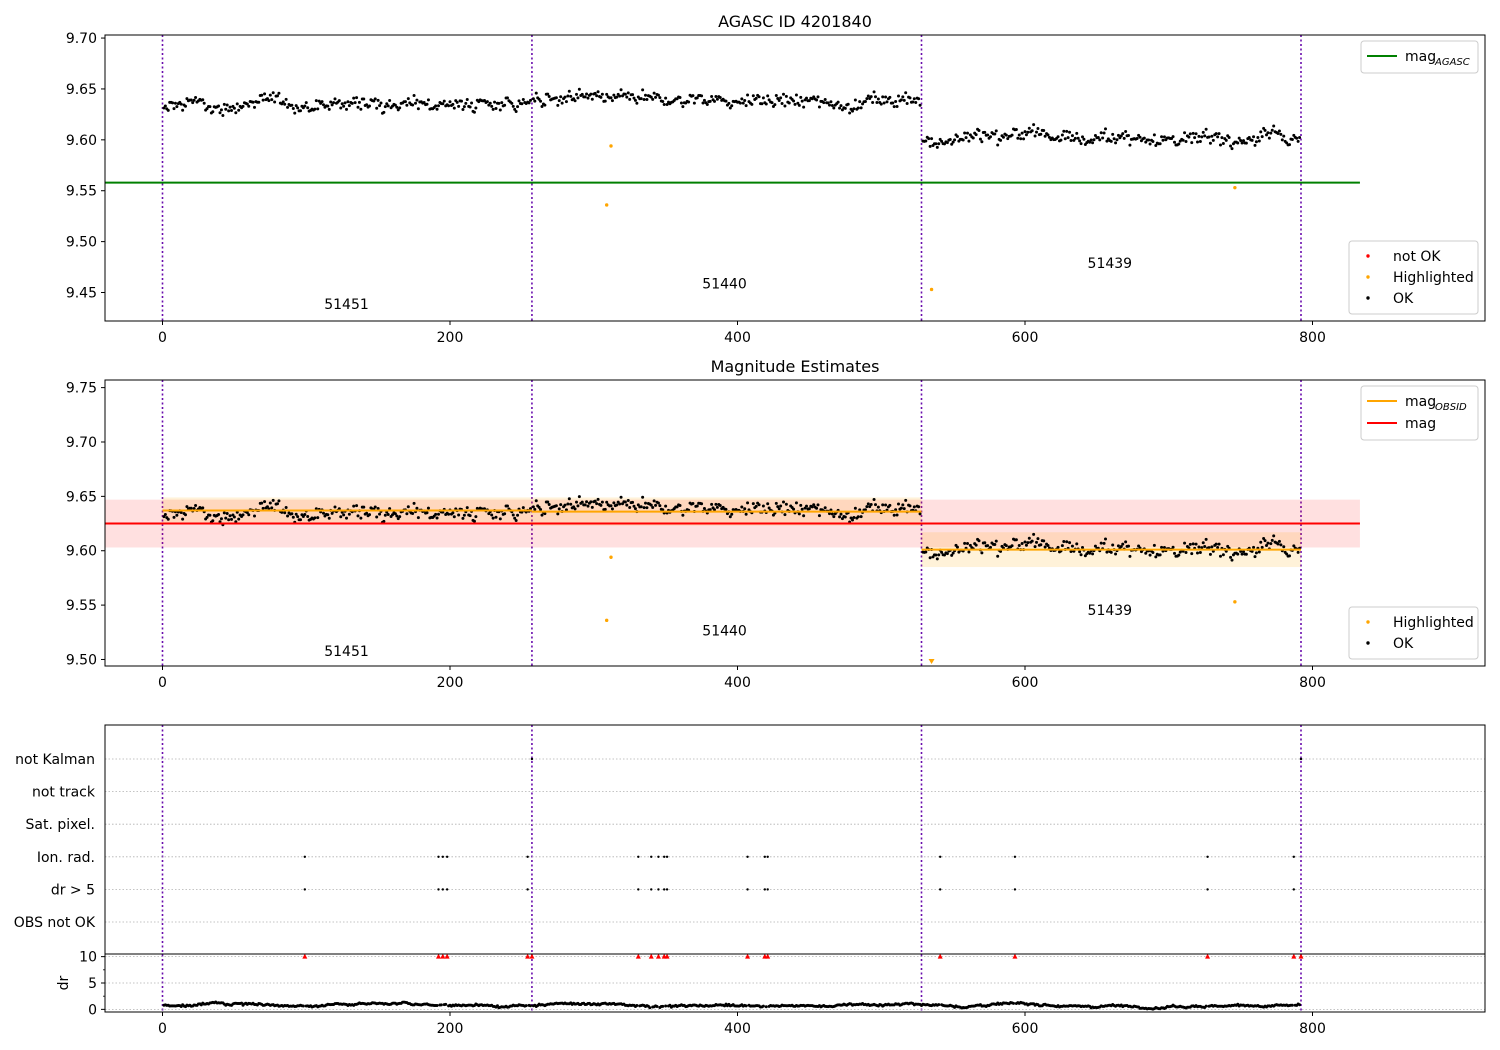 The image size is (1500, 1050). I want to click on dr-clipped-marker, so click(748, 956).